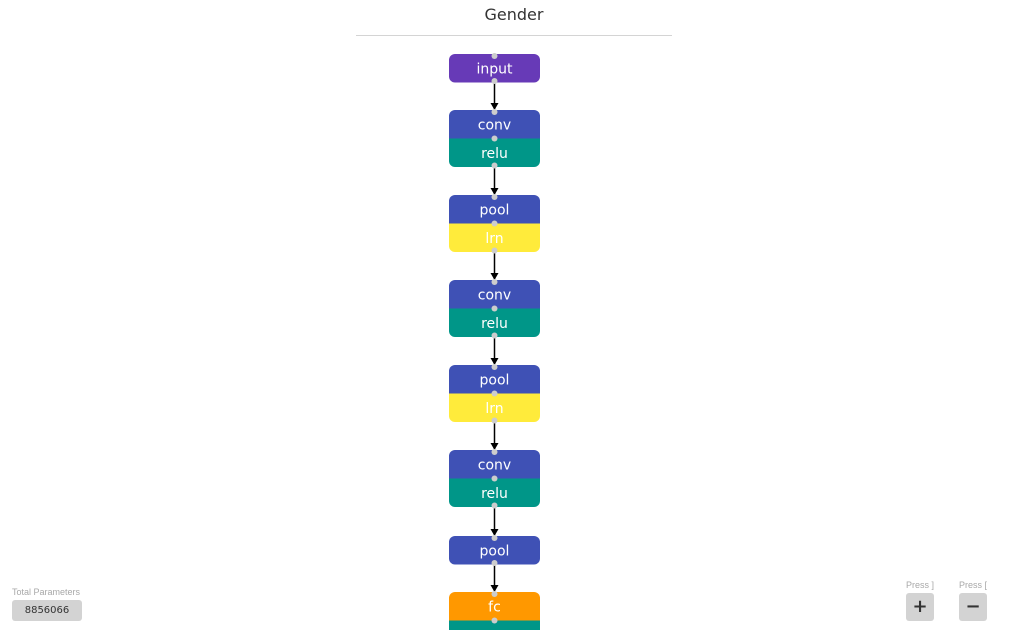 The image size is (1010, 630). I want to click on diagram-title: Gender, so click(514, 14).